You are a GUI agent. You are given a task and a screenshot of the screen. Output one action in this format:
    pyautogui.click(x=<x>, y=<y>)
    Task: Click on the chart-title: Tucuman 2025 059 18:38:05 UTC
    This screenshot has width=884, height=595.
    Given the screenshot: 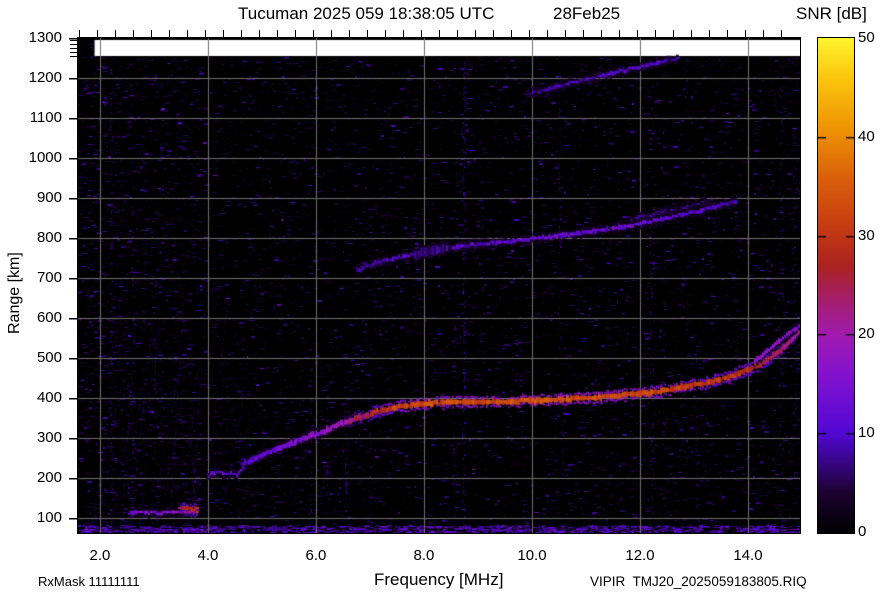 What is the action you would take?
    pyautogui.click(x=366, y=13)
    